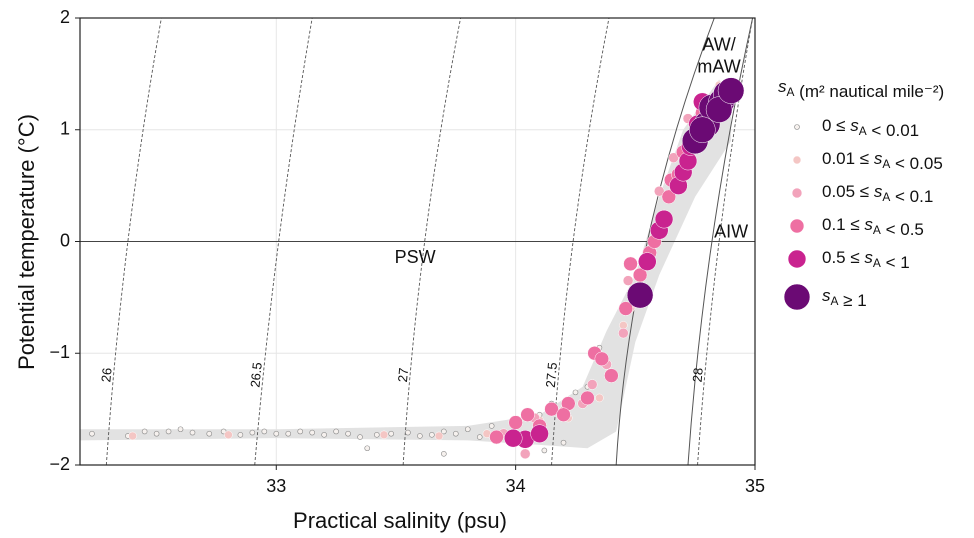 This screenshot has height=538, width=974. Describe the element at coordinates (718, 45) in the screenshot. I see `annotation: AW/` at that location.